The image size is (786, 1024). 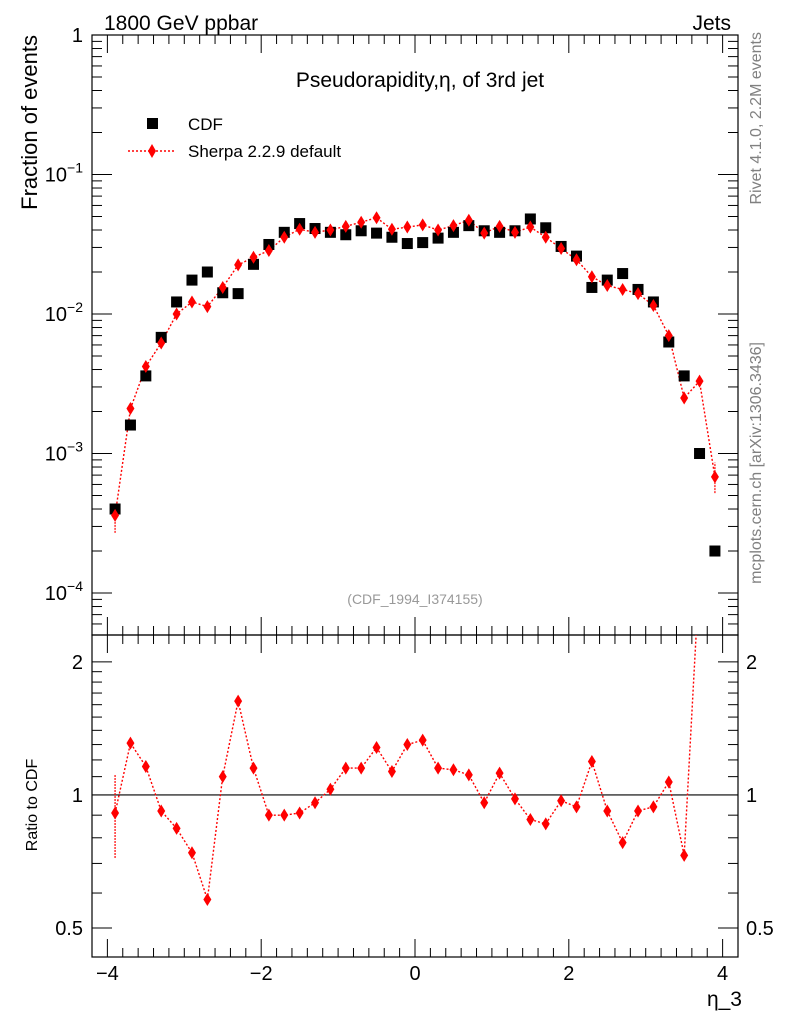 I want to click on ratio-y-tick-label-right: 0.5, so click(x=760, y=929).